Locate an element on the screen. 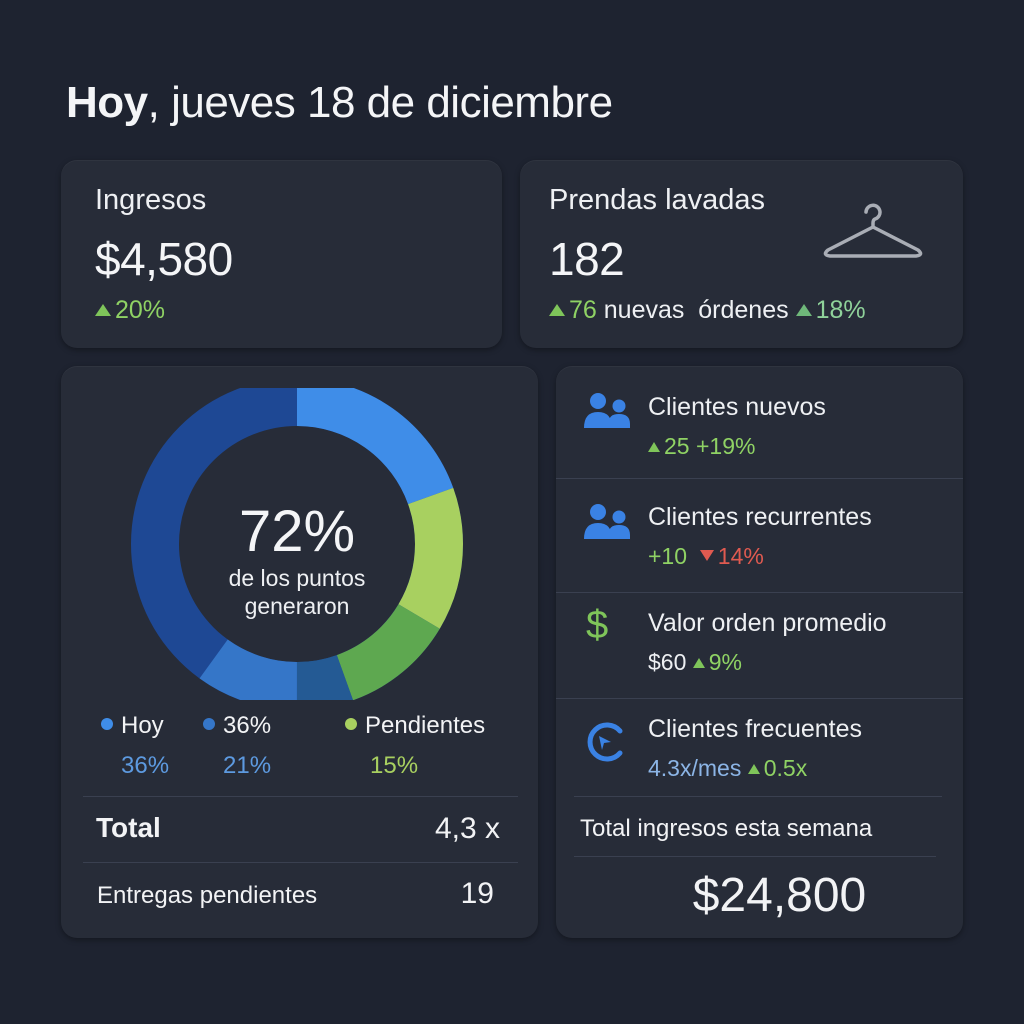 Image resolution: width=1024 pixels, height=1024 pixels. metric-title: Valor orden promedio is located at coordinates (767, 623).